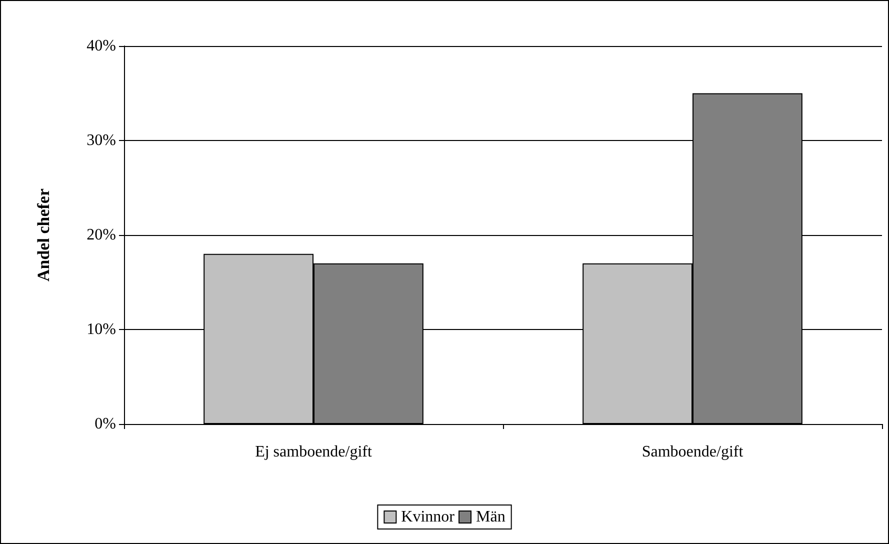  I want to click on y-tick-label: 30%, so click(101, 140).